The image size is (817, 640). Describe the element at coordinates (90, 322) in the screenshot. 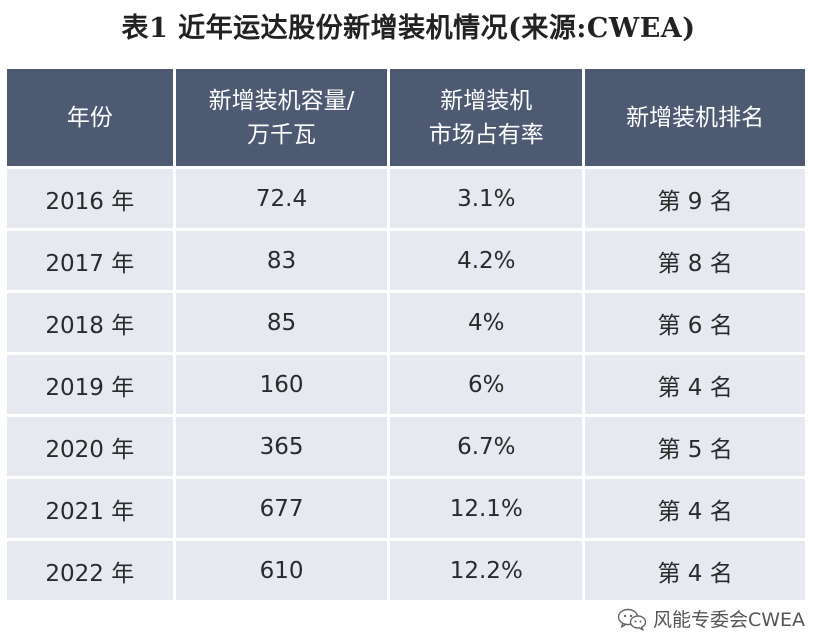

I see `cell-year: 2018 年` at that location.